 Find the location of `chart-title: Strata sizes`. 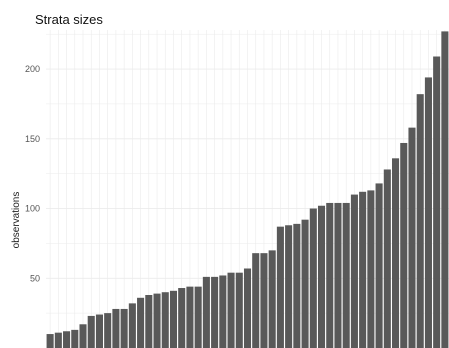

chart-title: Strata sizes is located at coordinates (69, 19).